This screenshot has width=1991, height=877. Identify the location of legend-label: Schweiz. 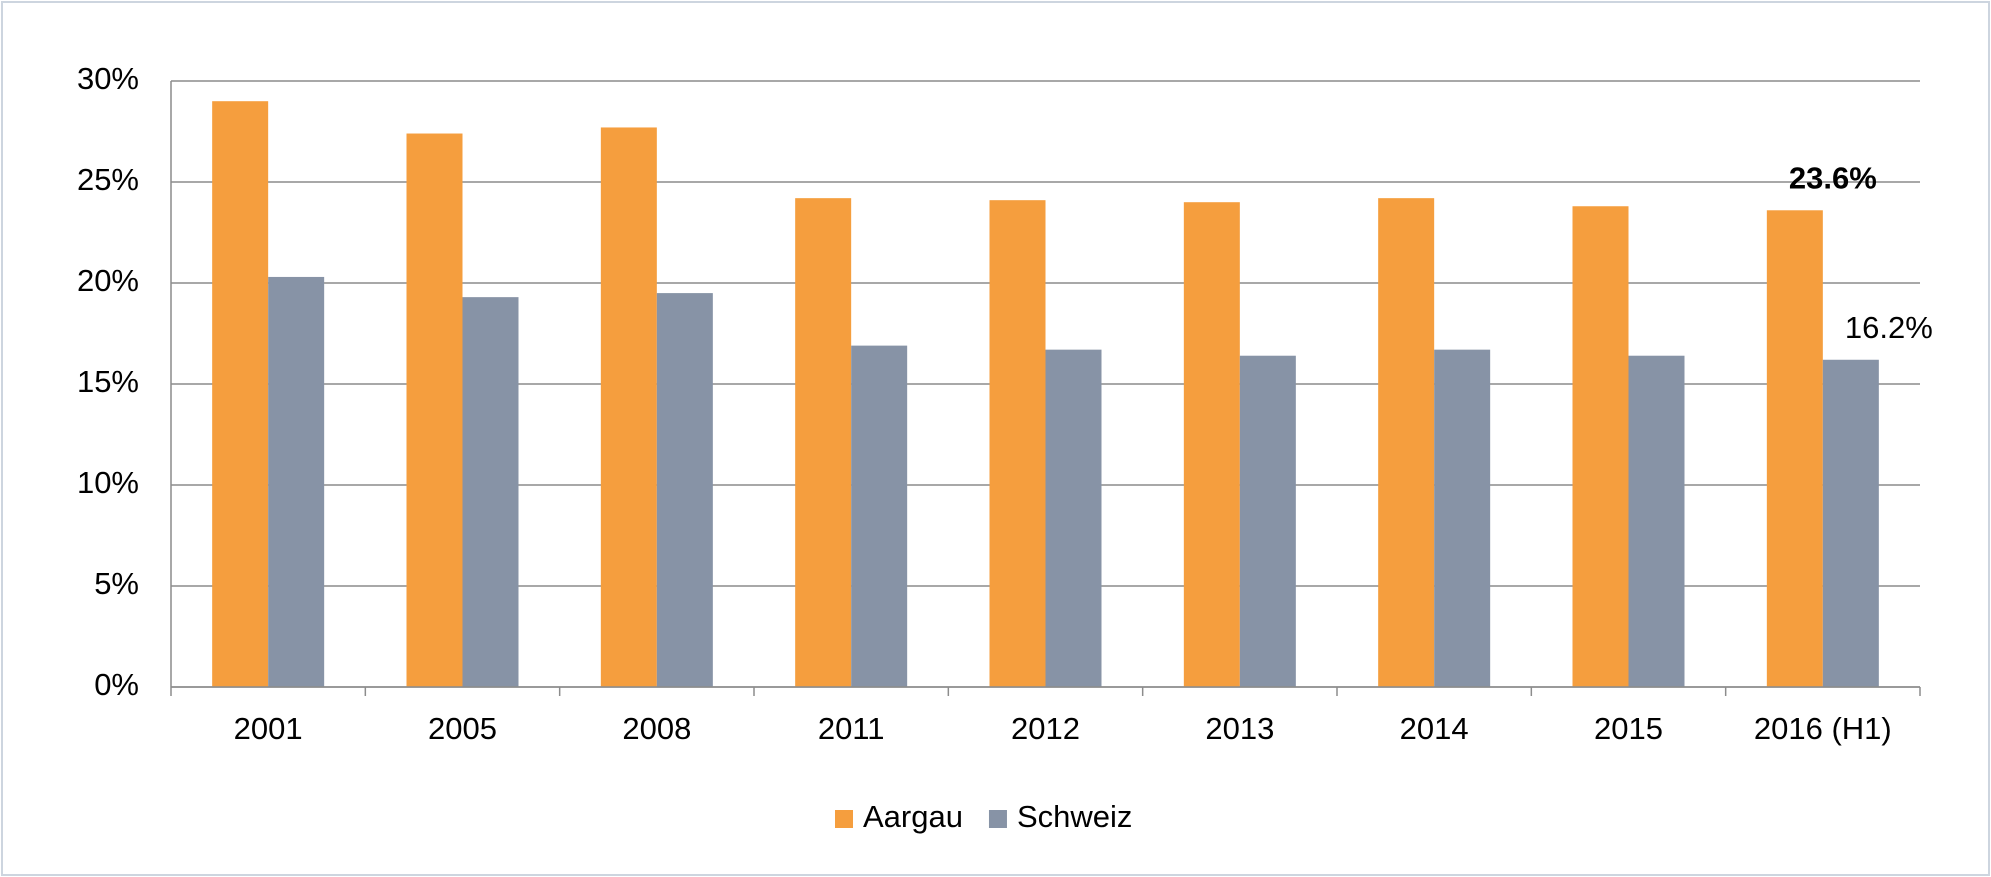
(1074, 816).